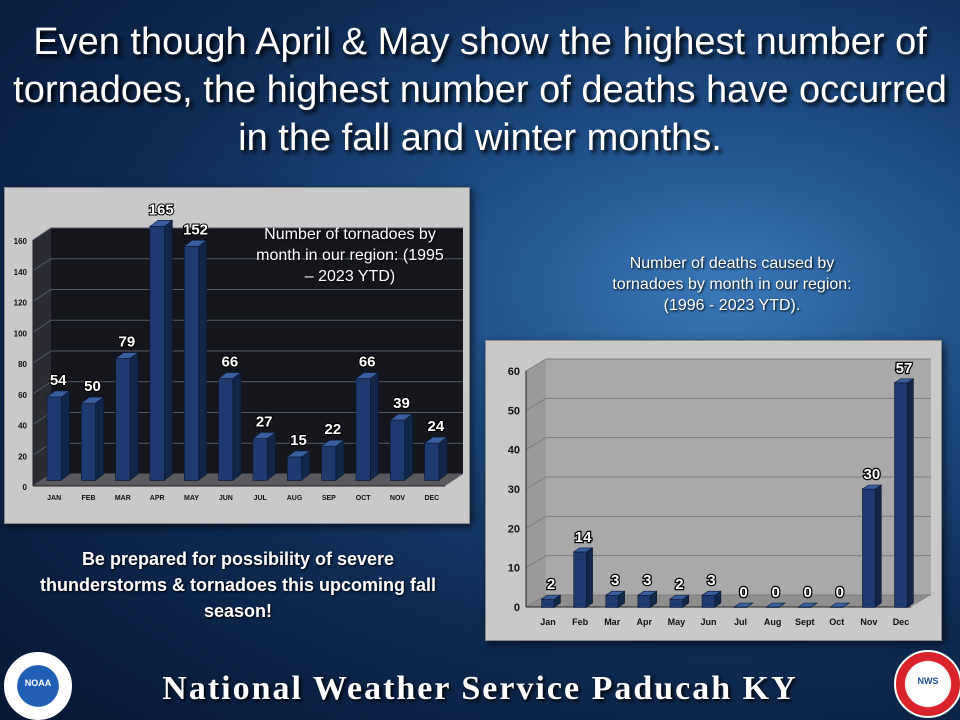 Image resolution: width=960 pixels, height=720 pixels. Describe the element at coordinates (21, 241) in the screenshot. I see `y-tick-label: 160` at that location.